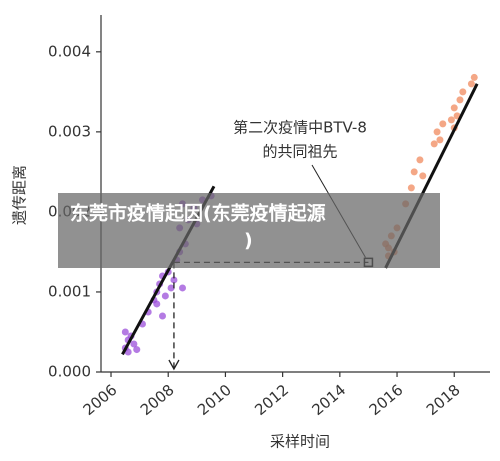 The width and height of the screenshot is (500, 461). What do you see at coordinates (69, 291) in the screenshot?
I see `y-tick-label: 0.001` at bounding box center [69, 291].